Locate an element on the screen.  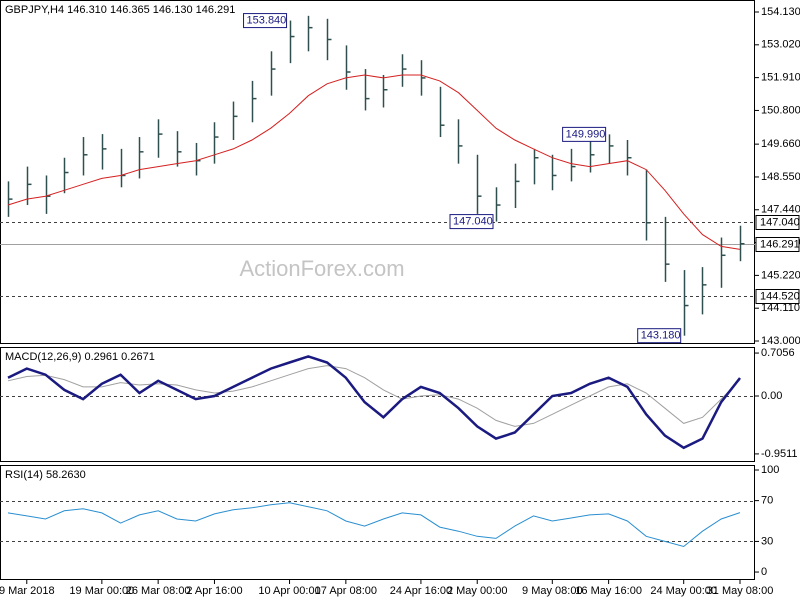
y-tick-label: 147.440 is located at coordinates (780, 210).